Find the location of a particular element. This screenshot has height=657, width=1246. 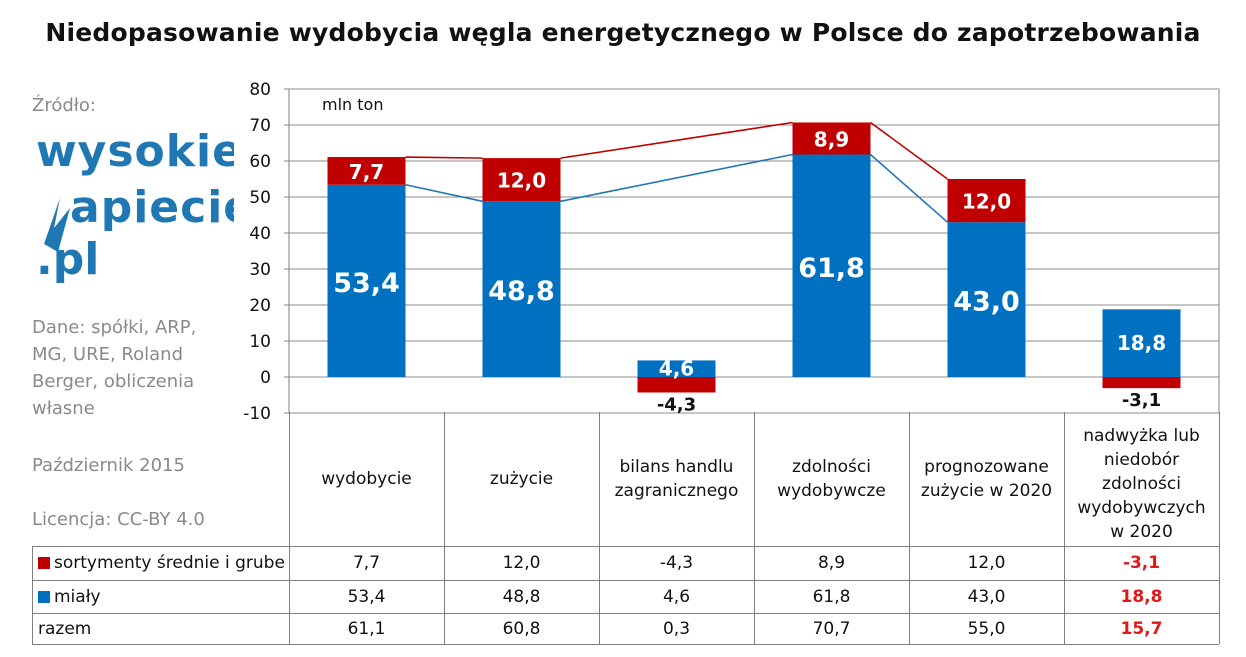

table-cell: 8,9 is located at coordinates (831, 563).